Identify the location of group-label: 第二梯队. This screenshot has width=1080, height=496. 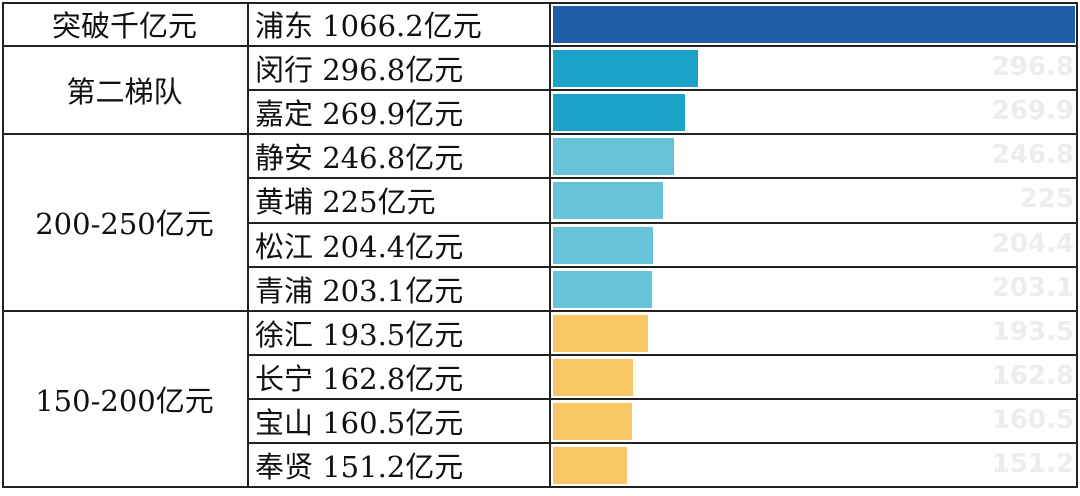
(124, 92).